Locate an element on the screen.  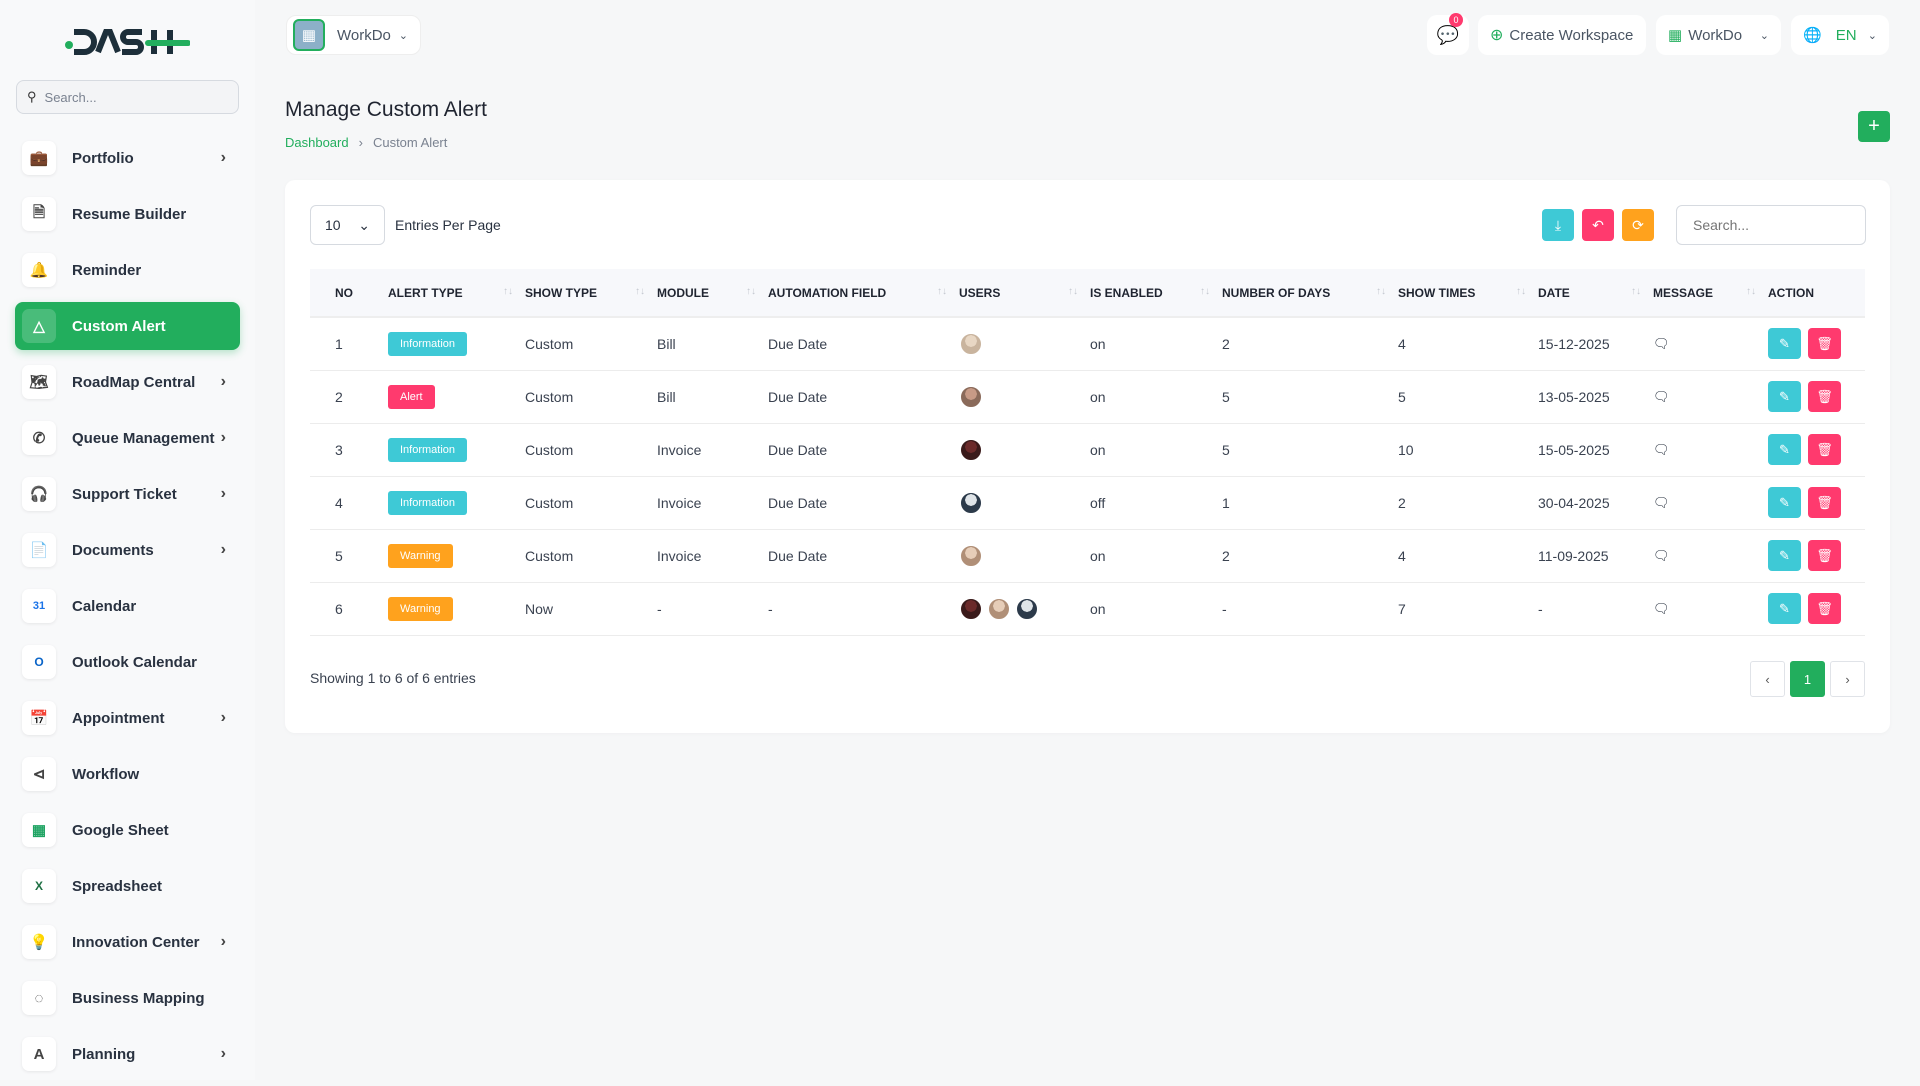
pencil-icon: ✎ is located at coordinates (1784, 396).